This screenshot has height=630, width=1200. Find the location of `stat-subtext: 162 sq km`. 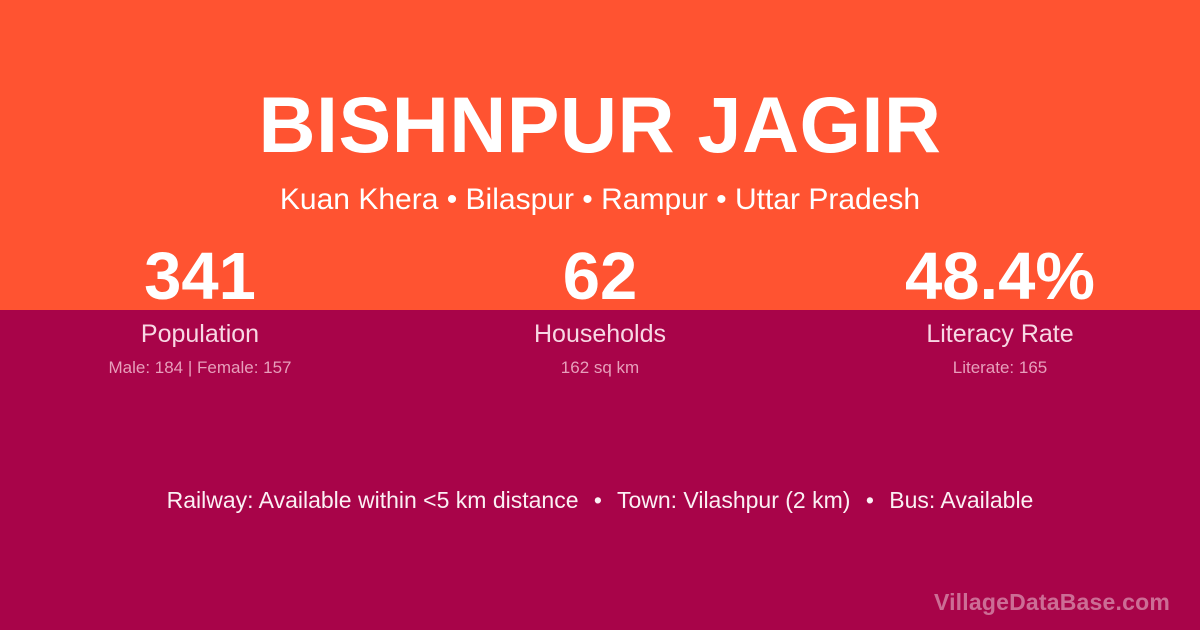

stat-subtext: 162 sq km is located at coordinates (600, 367).